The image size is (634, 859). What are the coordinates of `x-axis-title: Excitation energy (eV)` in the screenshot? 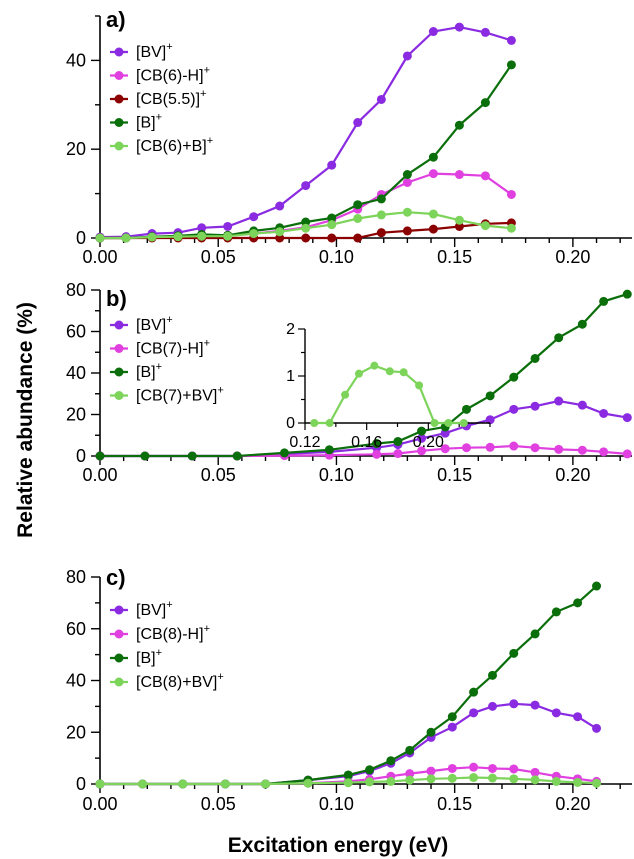 It's located at (338, 845).